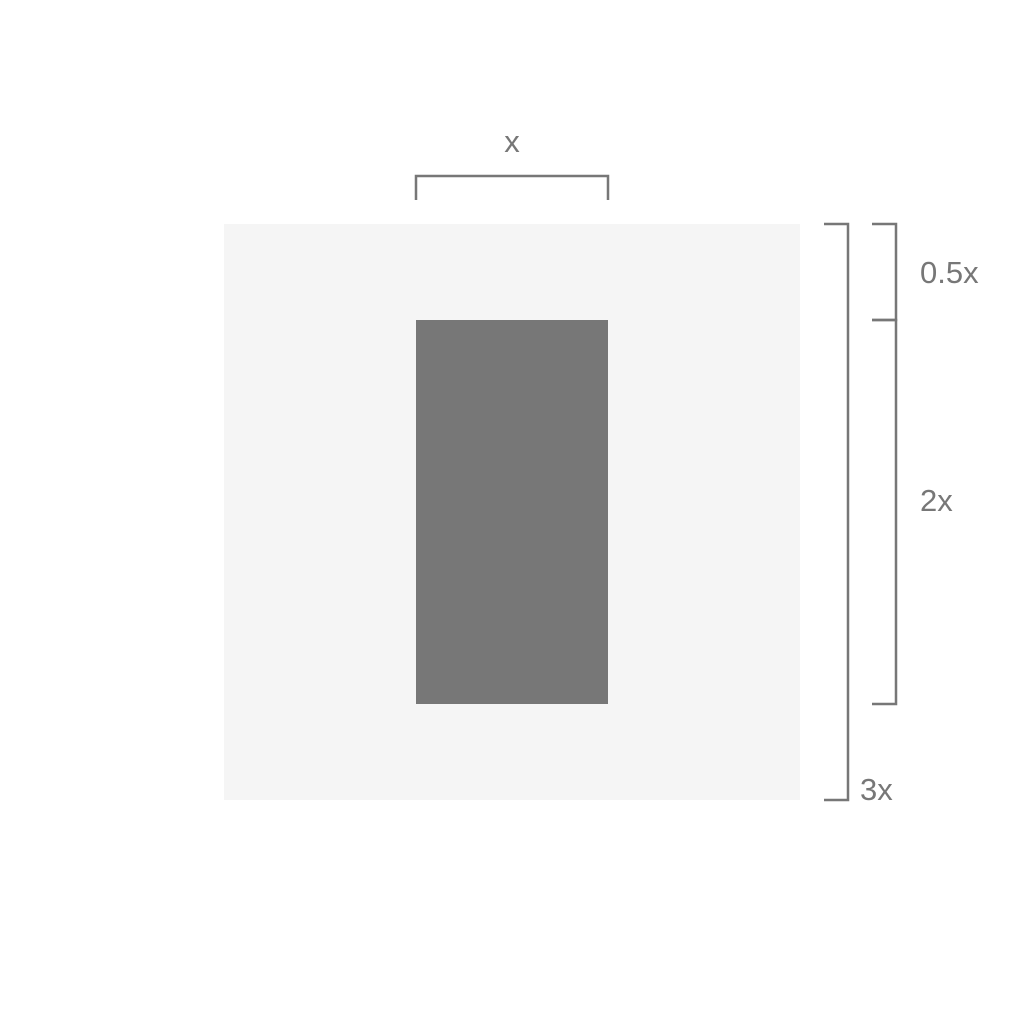 Image resolution: width=1024 pixels, height=1024 pixels. Describe the element at coordinates (936, 500) in the screenshot. I see `inner-height-label: 2x` at that location.